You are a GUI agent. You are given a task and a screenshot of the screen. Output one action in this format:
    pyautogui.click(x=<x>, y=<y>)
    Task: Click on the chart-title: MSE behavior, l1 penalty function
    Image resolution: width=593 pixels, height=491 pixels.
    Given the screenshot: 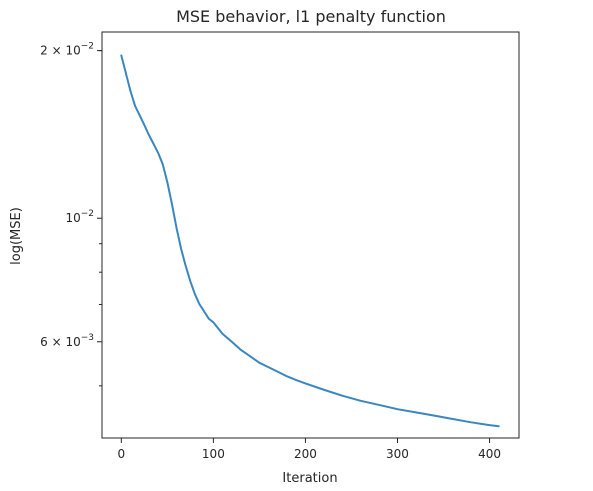 What is the action you would take?
    pyautogui.click(x=311, y=16)
    